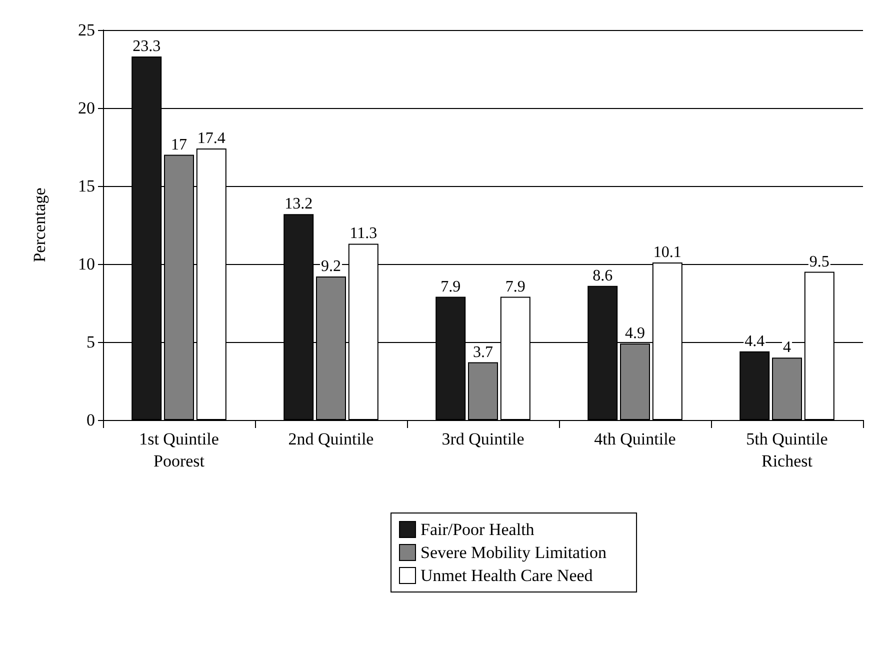  I want to click on legend-label: Unmet Health Care Need, so click(507, 575).